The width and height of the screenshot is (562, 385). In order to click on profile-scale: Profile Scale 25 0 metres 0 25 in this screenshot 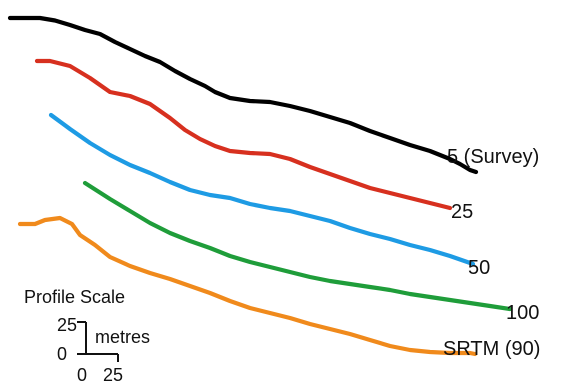, I will do `click(87, 336)`.